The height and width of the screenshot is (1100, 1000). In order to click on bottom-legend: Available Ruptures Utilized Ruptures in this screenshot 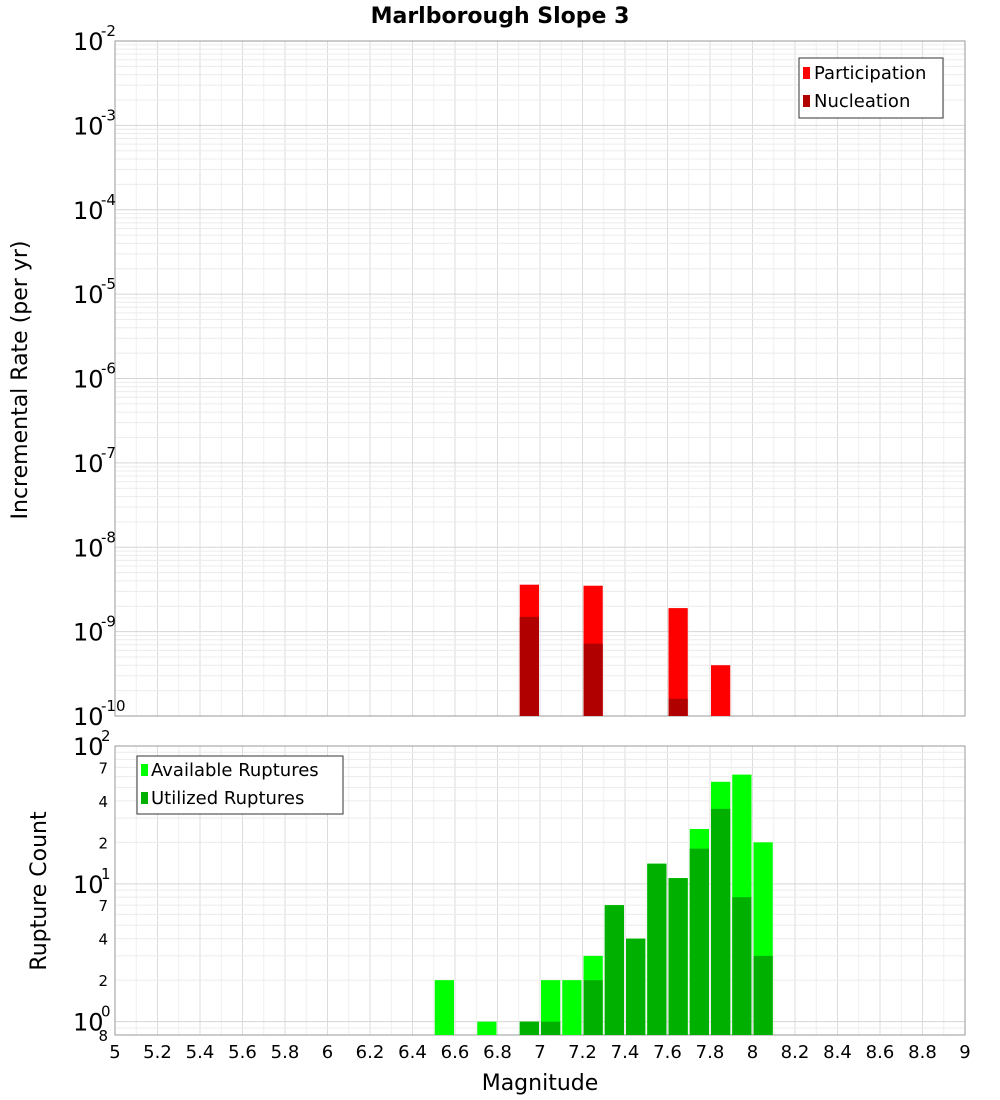, I will do `click(240, 785)`.